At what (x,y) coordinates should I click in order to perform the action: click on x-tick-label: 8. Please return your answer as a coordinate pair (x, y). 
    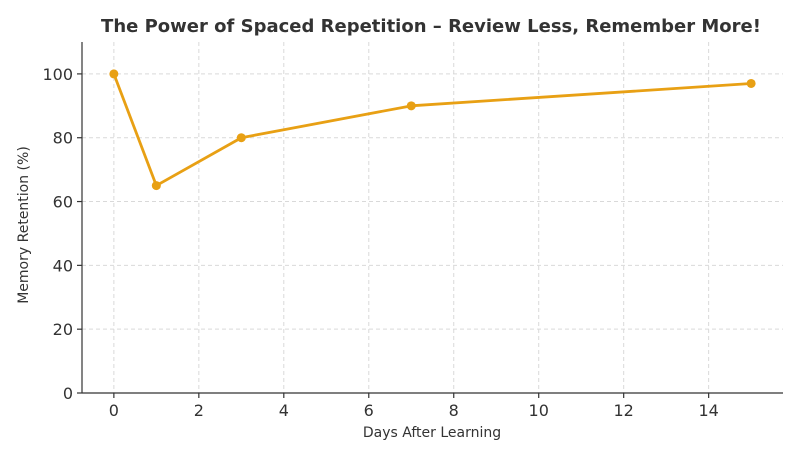
    Looking at the image, I should click on (454, 410).